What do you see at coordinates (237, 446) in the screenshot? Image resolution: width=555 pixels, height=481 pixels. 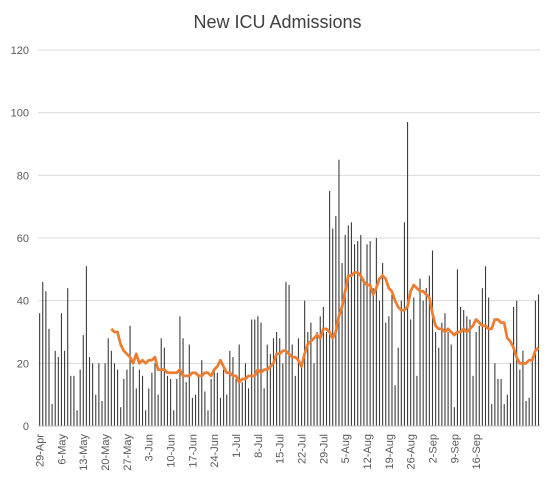 I see `x-tick-label: 1-Jul` at bounding box center [237, 446].